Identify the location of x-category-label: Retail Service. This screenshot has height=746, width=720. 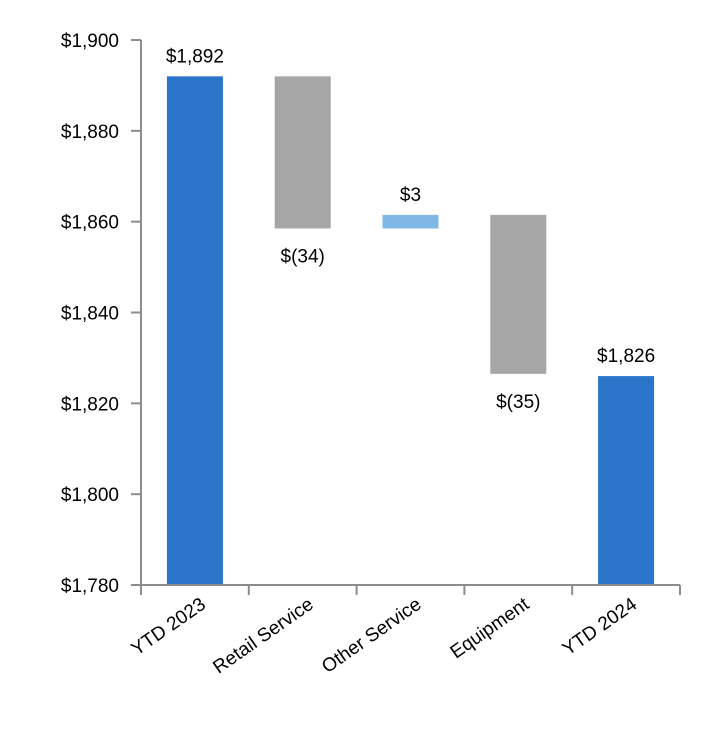
(264, 636).